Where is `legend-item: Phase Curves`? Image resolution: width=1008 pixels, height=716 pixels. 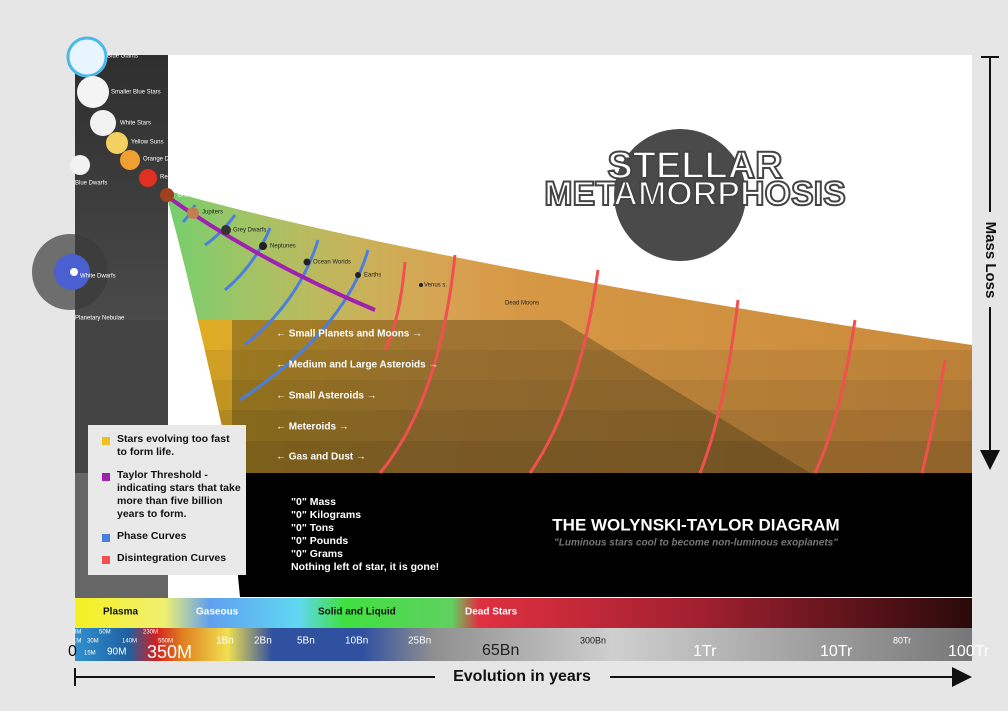 legend-item: Phase Curves is located at coordinates (152, 536).